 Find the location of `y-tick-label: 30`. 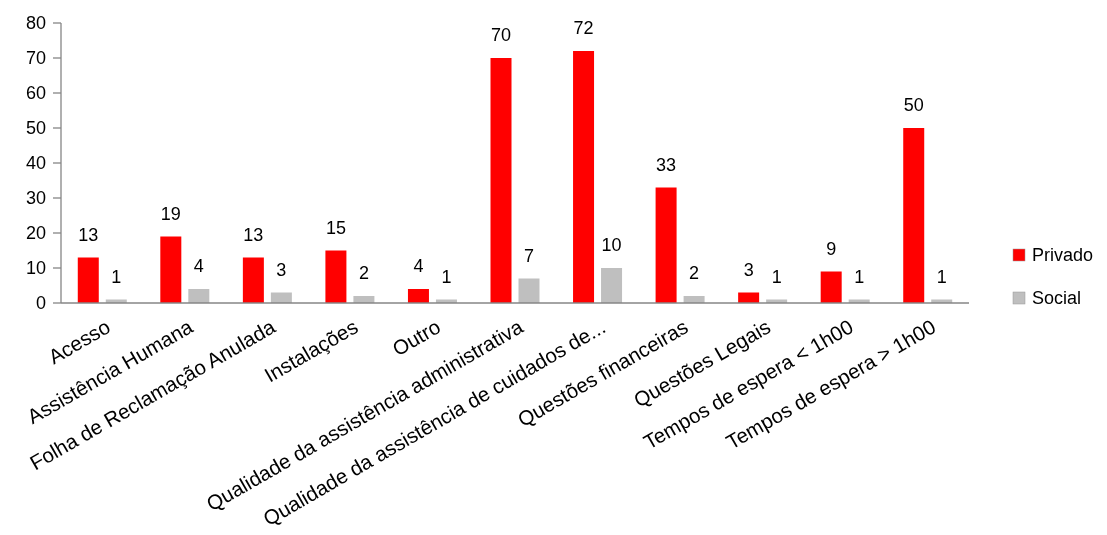

y-tick-label: 30 is located at coordinates (35, 198).